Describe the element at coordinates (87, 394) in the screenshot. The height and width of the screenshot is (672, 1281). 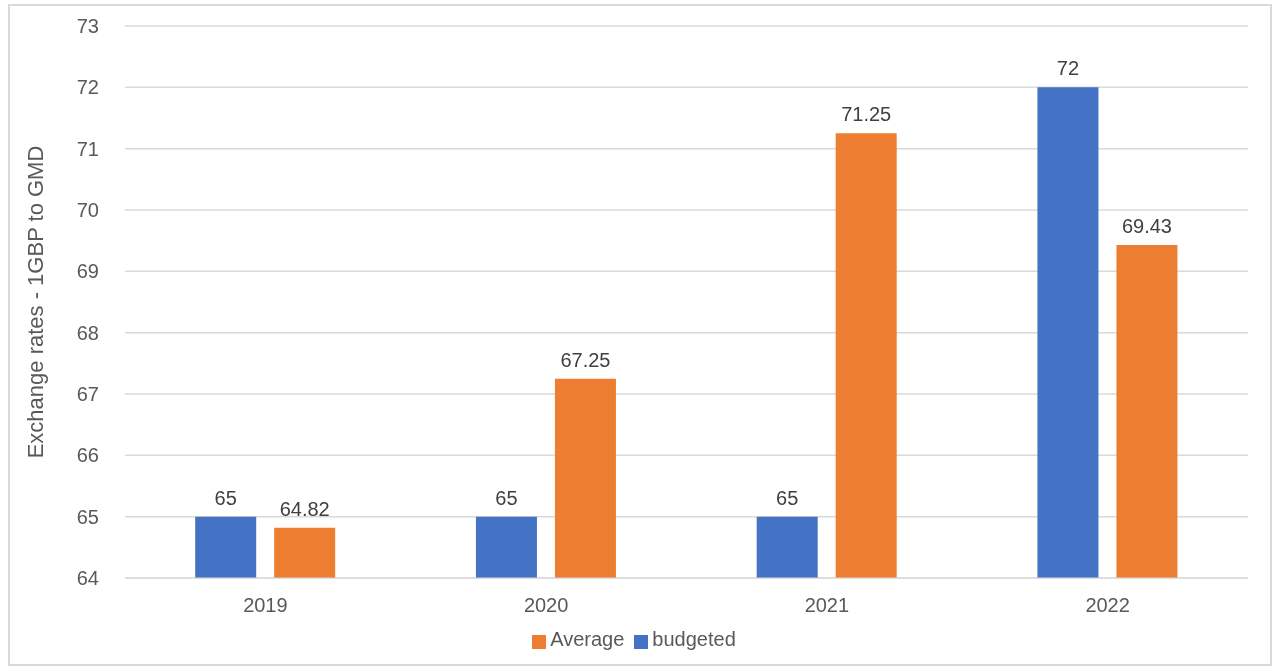
I see `y-tick-label: 67` at that location.